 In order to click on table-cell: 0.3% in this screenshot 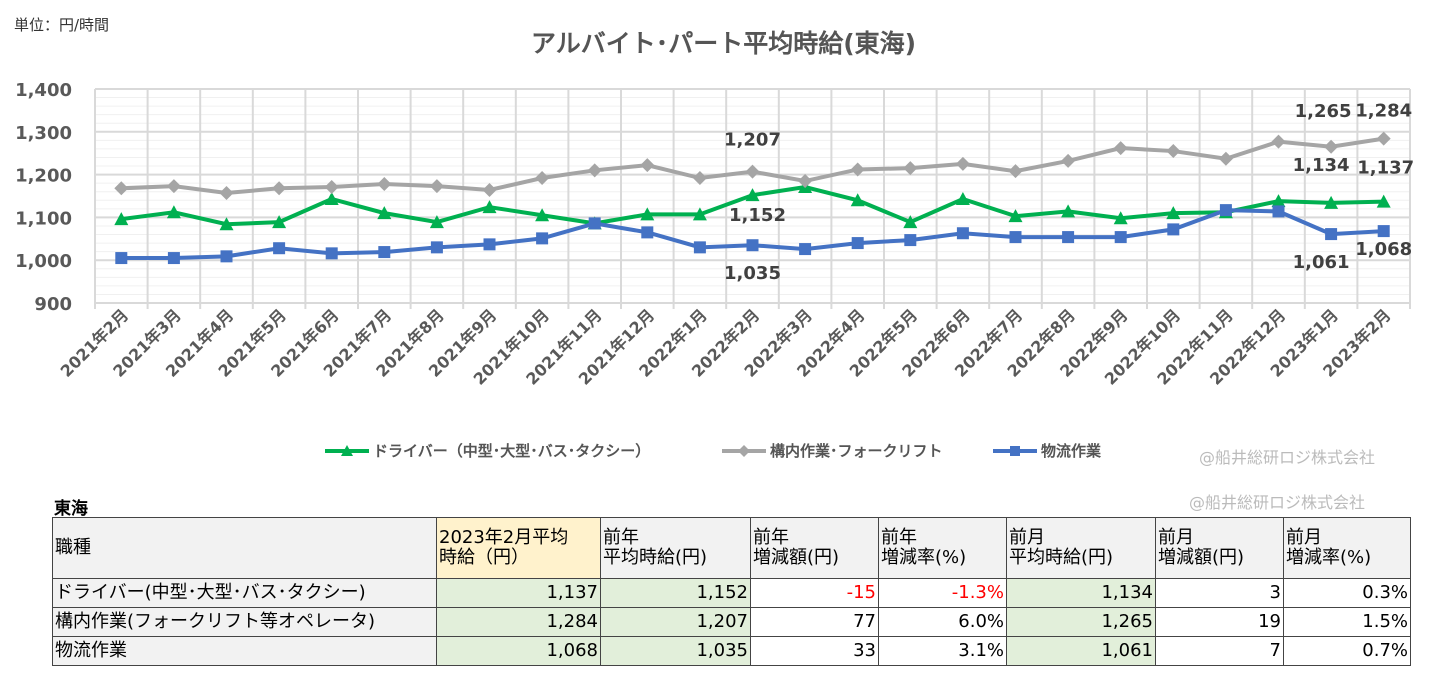, I will do `click(1347, 593)`.